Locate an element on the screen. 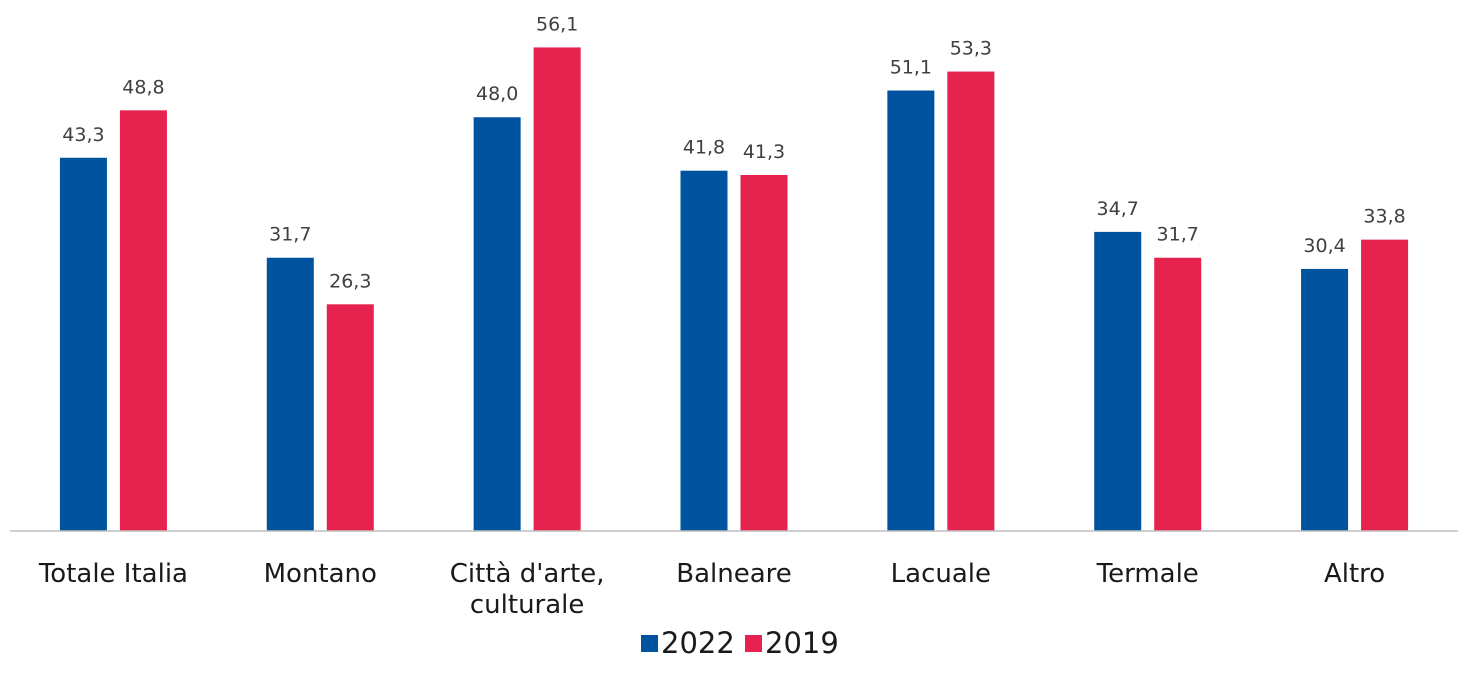 This screenshot has width=1468, height=680. data-label-2019-0: 48,8 is located at coordinates (143, 87).